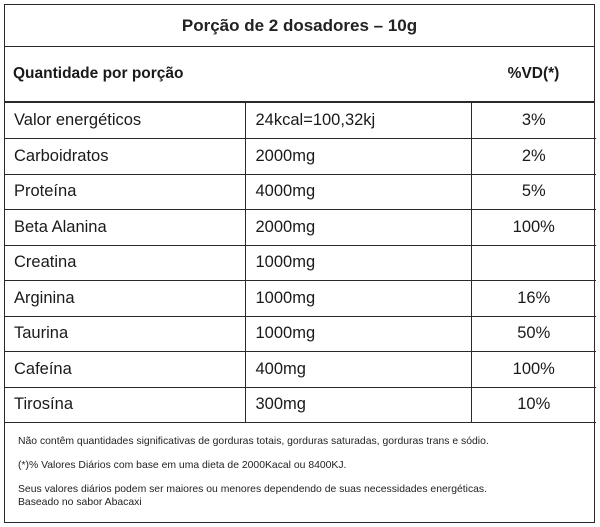 This screenshot has width=600, height=527. Describe the element at coordinates (125, 156) in the screenshot. I see `nutrient-name: Carboidratos` at that location.